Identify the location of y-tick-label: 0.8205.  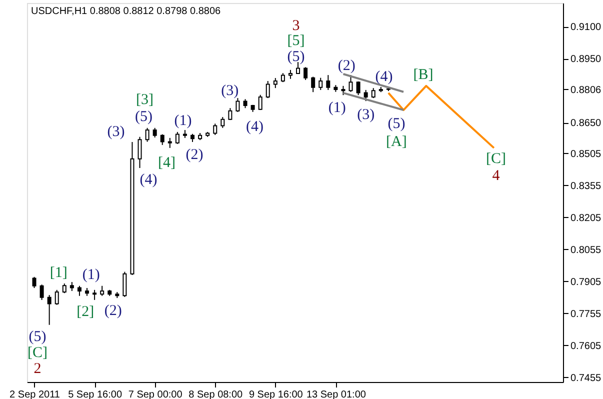
(586, 218).